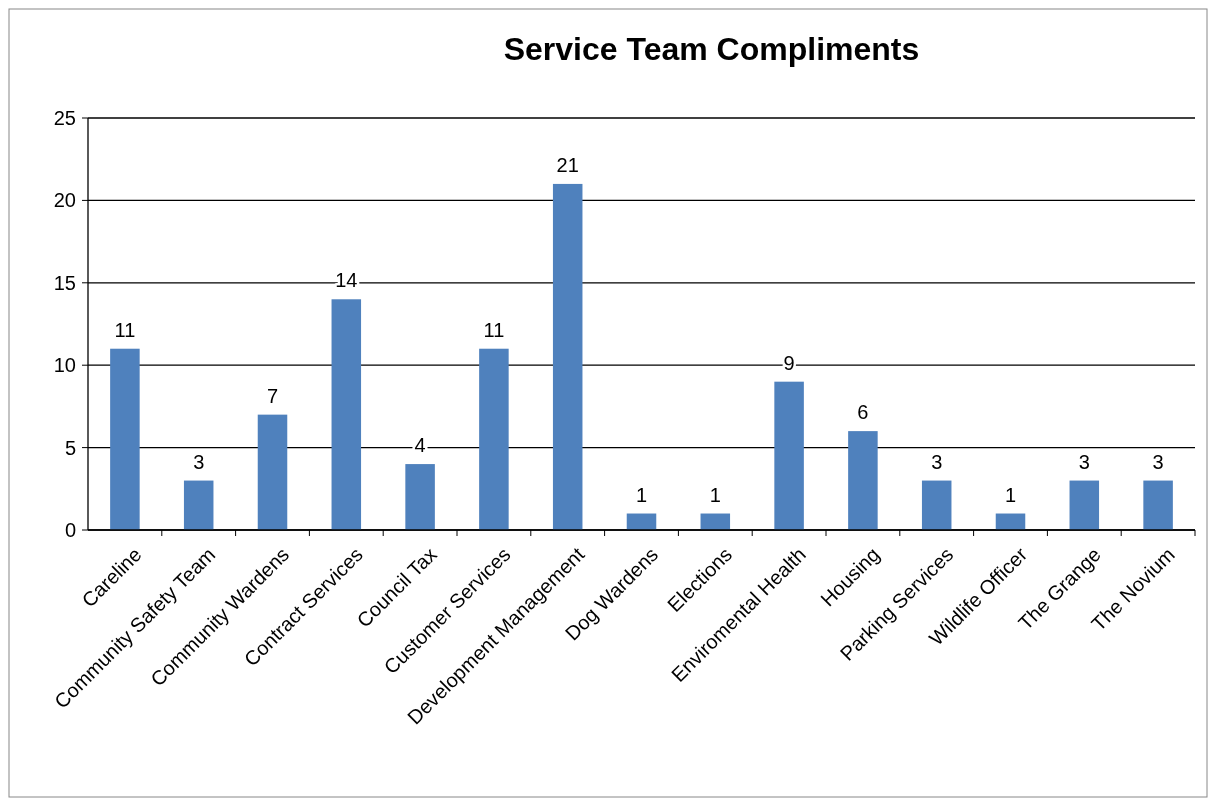  I want to click on y-tick-label: 5, so click(70, 447).